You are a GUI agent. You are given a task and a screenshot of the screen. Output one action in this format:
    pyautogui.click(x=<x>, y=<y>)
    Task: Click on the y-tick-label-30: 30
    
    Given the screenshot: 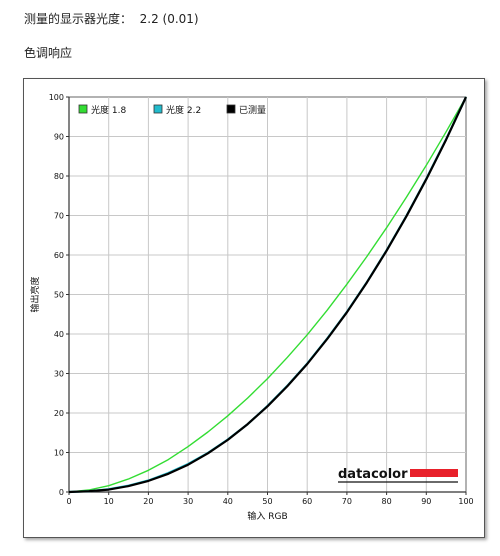 What is the action you would take?
    pyautogui.click(x=59, y=374)
    